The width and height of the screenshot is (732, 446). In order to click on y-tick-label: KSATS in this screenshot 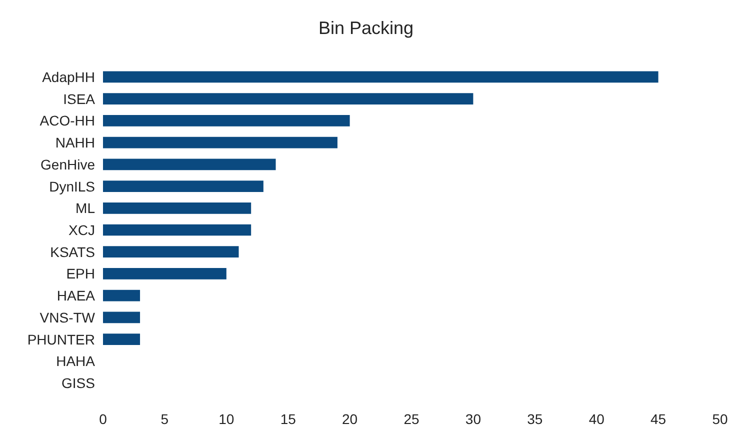, I will do `click(72, 252)`.